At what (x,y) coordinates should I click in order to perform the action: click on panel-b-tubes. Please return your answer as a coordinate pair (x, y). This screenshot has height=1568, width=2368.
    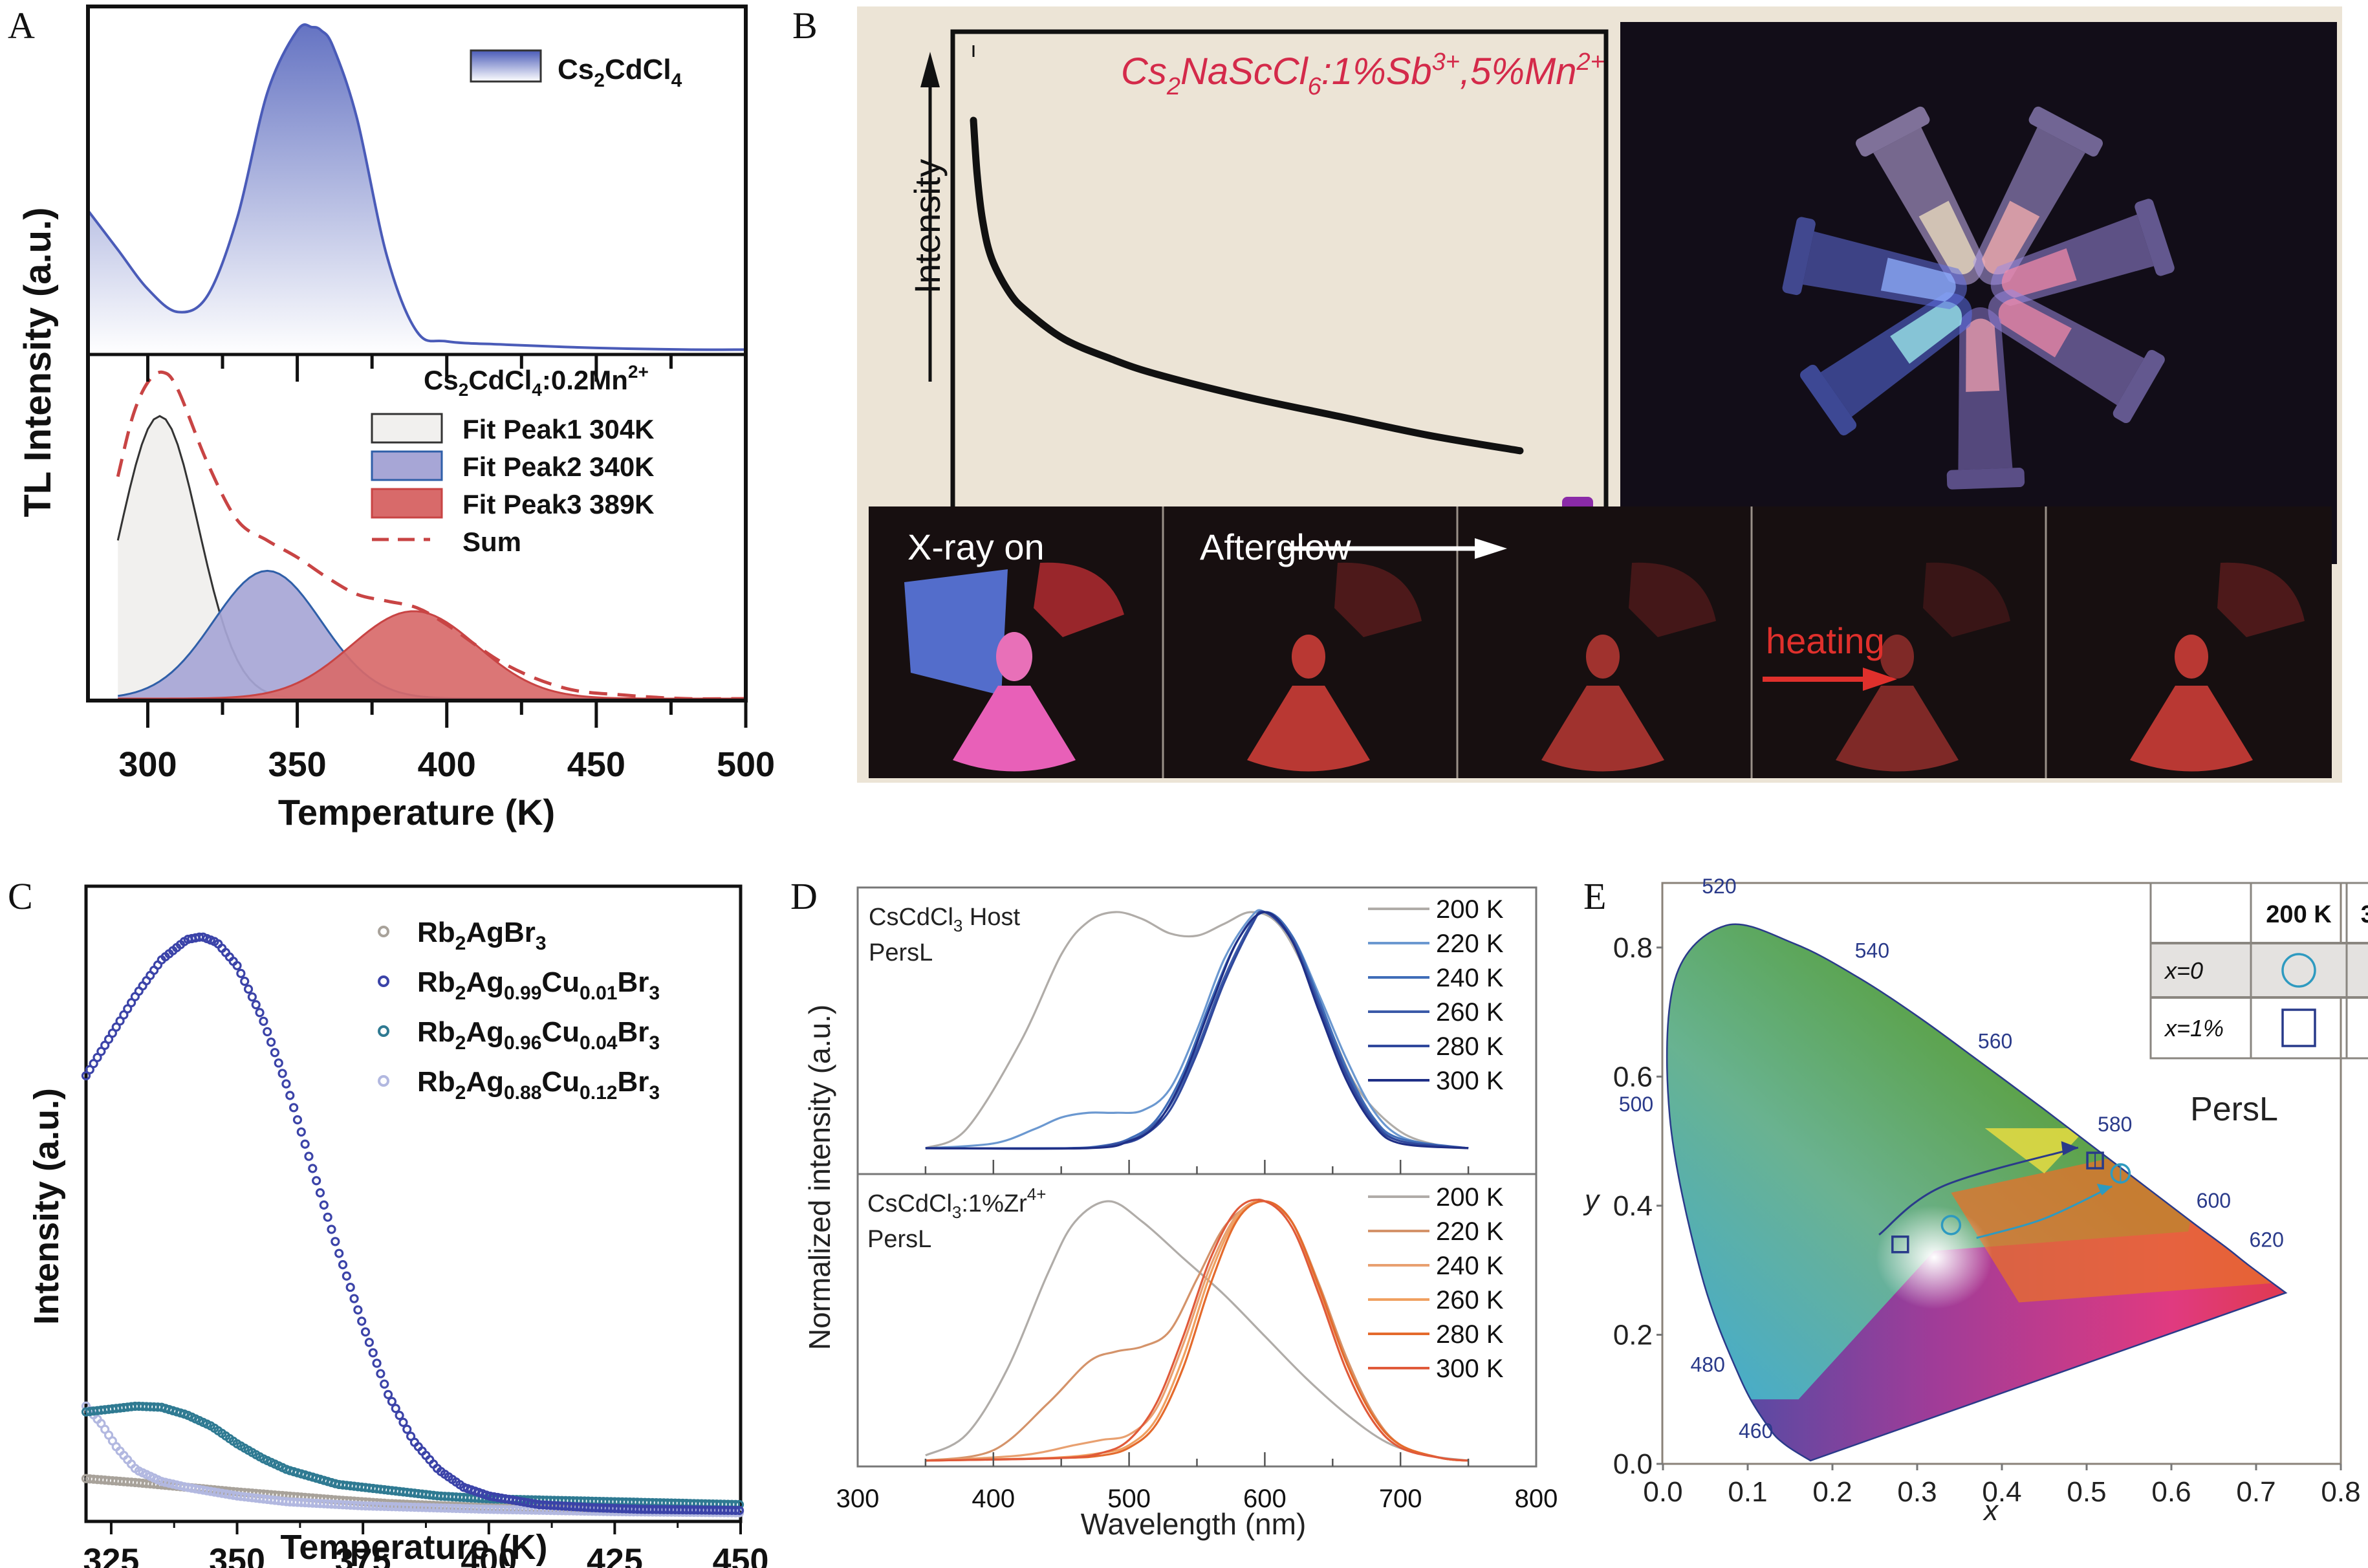
    Looking at the image, I should click on (1979, 298).